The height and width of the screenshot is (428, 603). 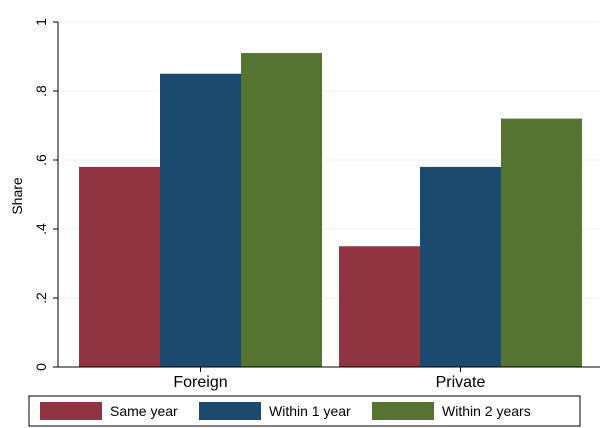 What do you see at coordinates (310, 411) in the screenshot?
I see `legend-label: Within 1 year` at bounding box center [310, 411].